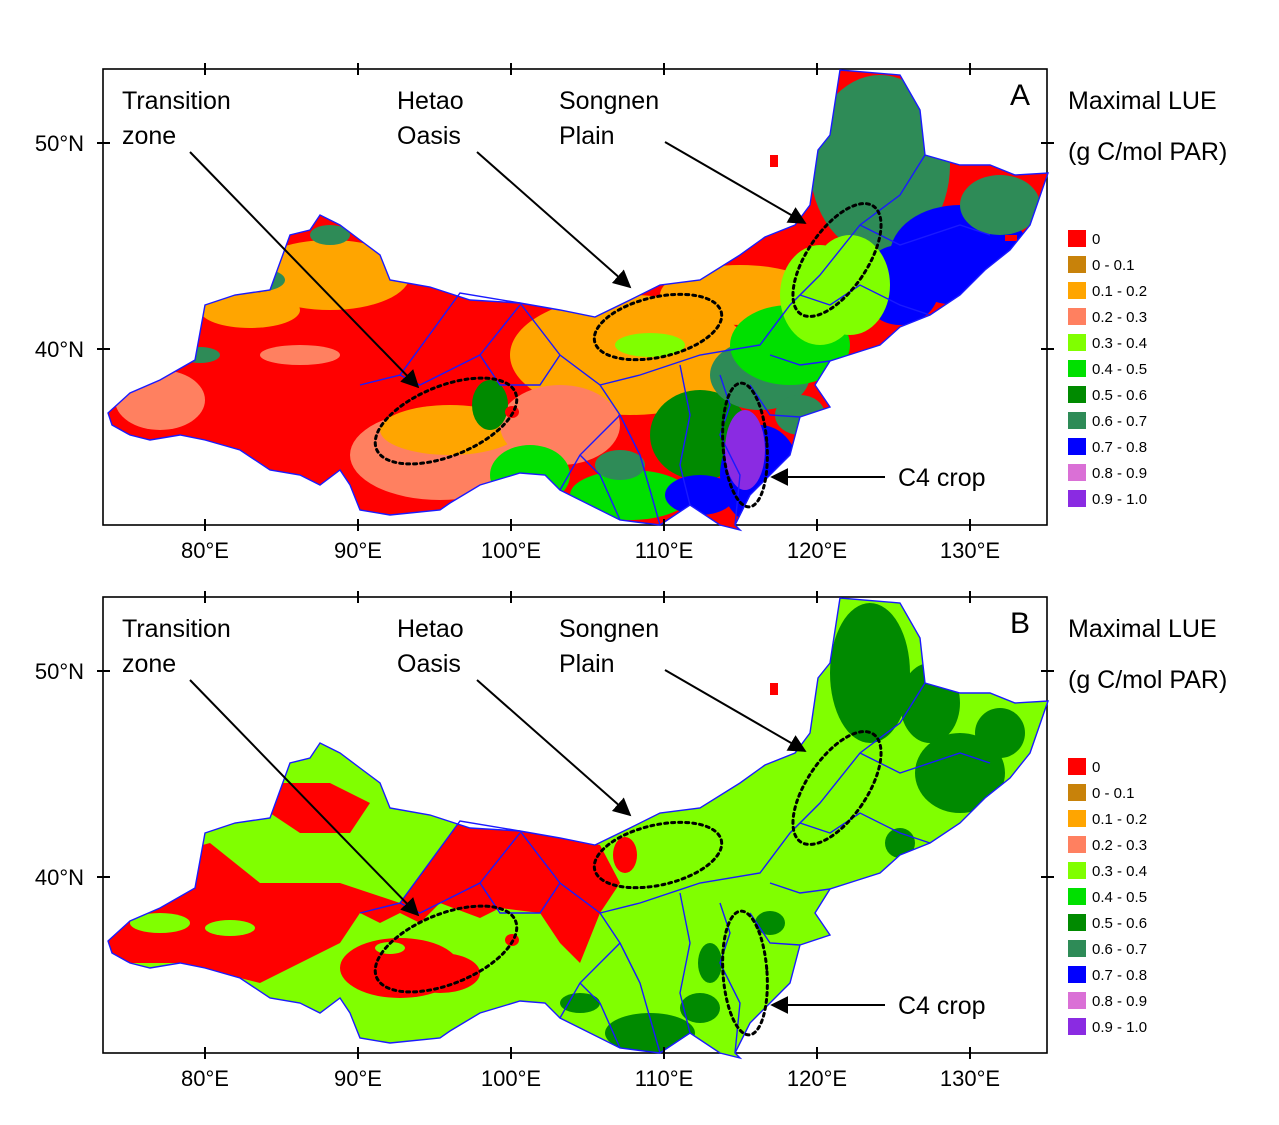  Describe the element at coordinates (1096, 767) in the screenshot. I see `legend-label: 0` at that location.